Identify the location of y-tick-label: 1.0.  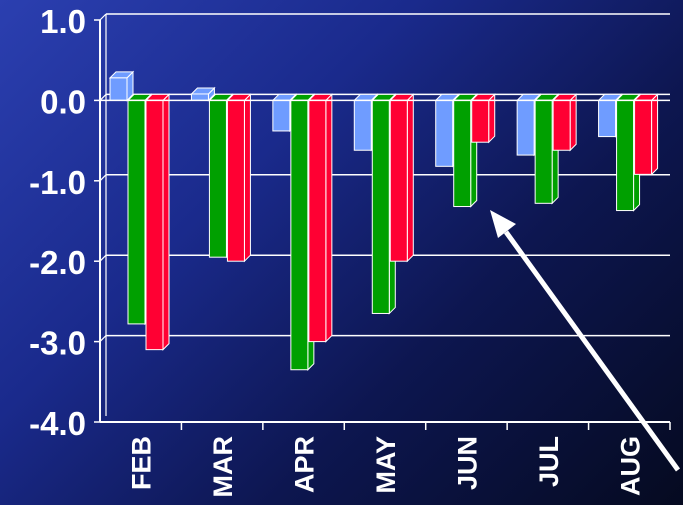
(63, 21).